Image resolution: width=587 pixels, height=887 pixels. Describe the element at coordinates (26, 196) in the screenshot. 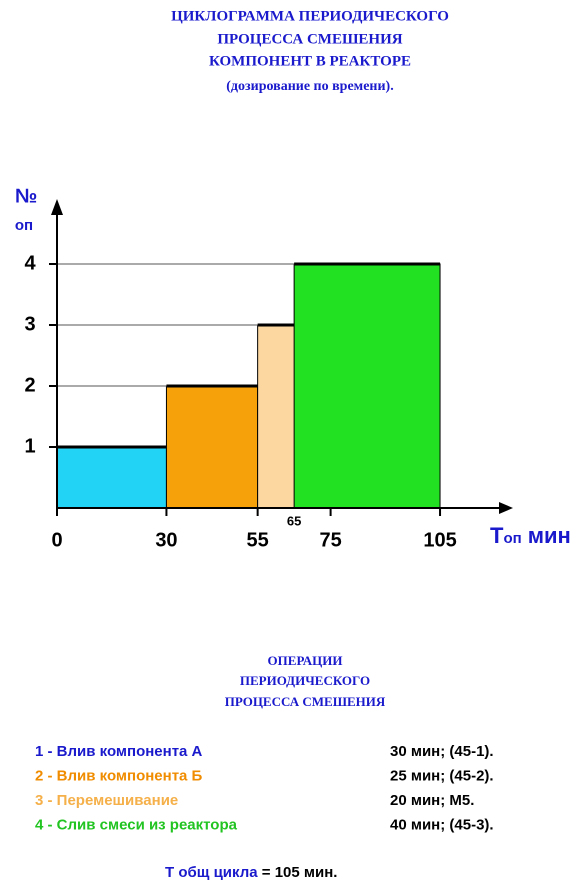

I see `y-label: №` at that location.